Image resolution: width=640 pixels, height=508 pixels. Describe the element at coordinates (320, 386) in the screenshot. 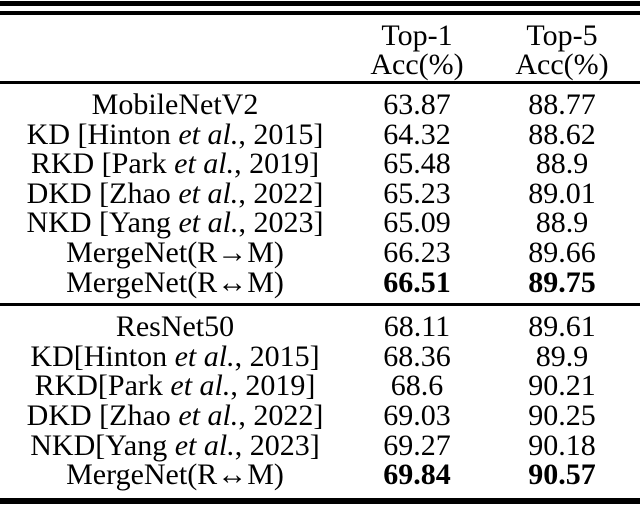

I see `table-row: RKD[Park et al., 2019] 68.6 90.21` at that location.